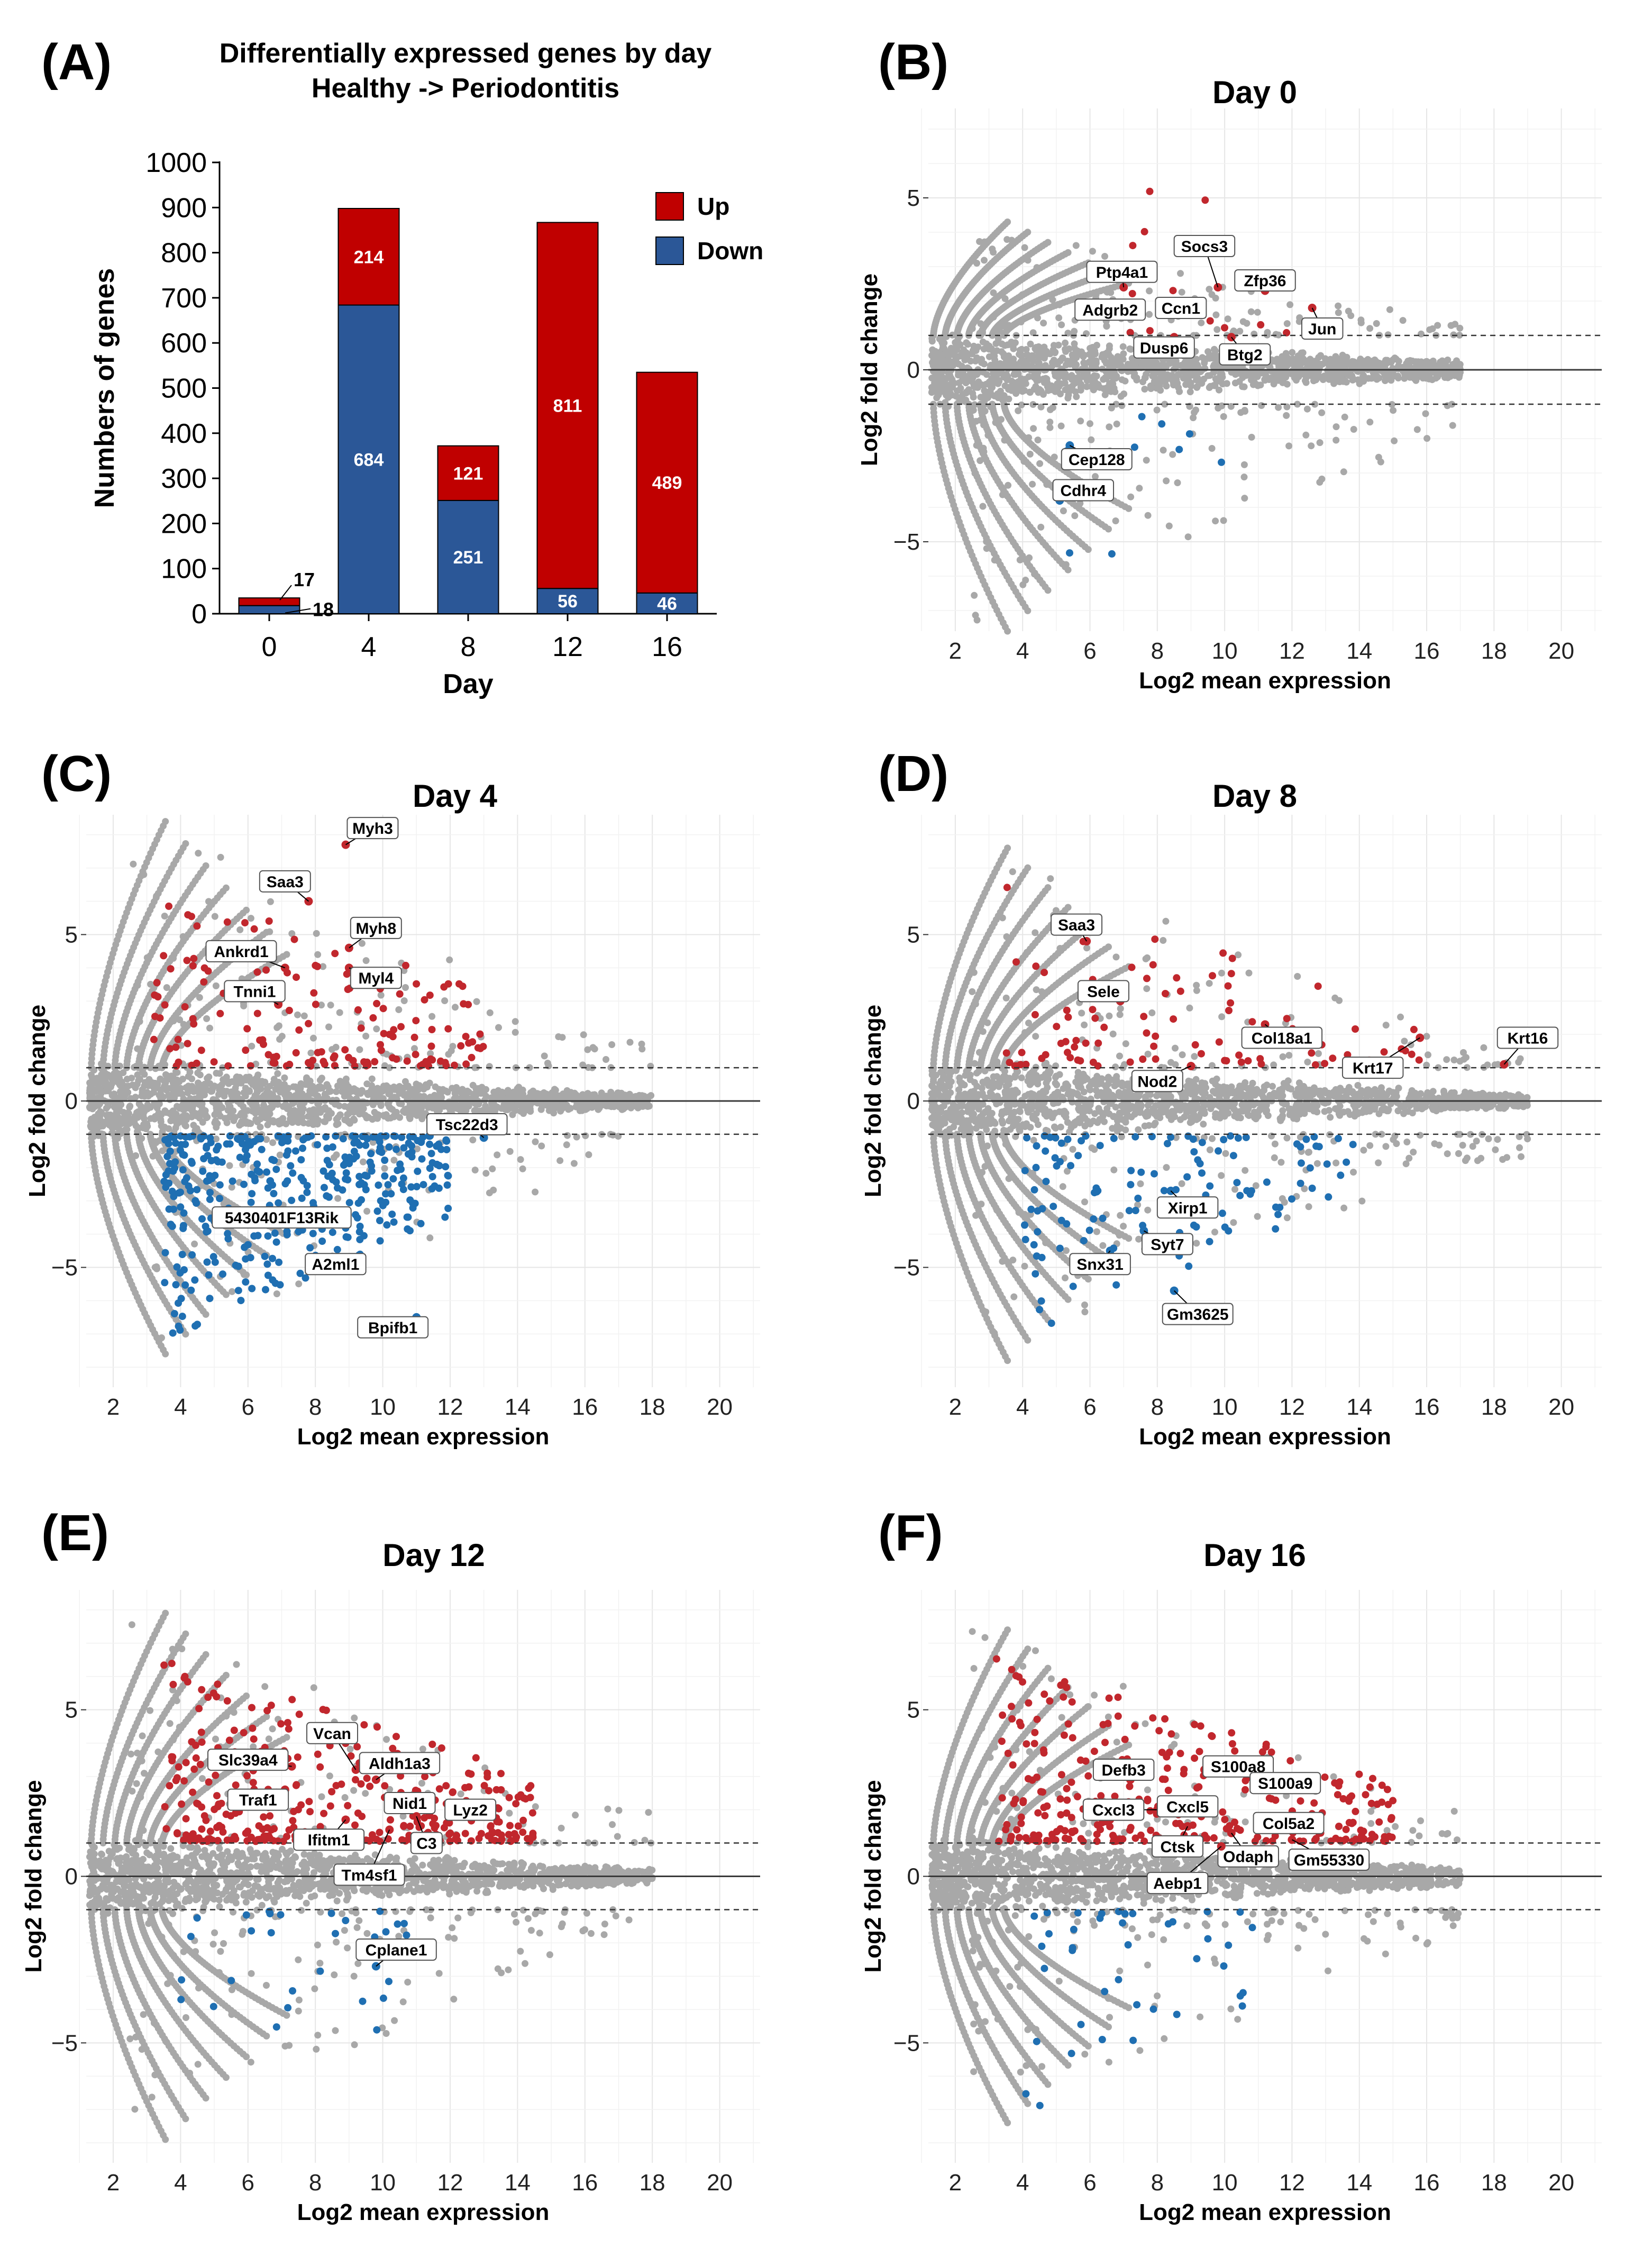 The image size is (1652, 2248). I want to click on background-points, so click(1196, 427).